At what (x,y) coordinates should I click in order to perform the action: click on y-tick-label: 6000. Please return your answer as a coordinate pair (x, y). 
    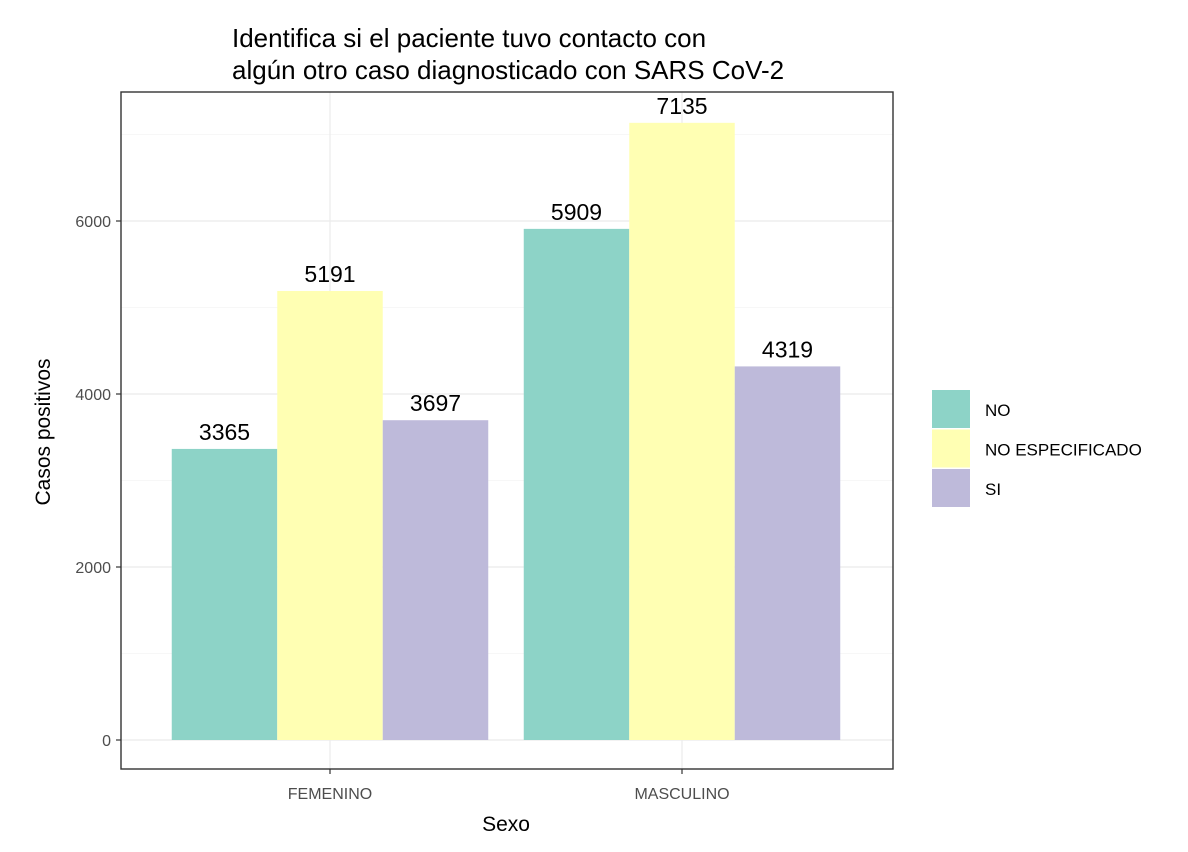
    Looking at the image, I should click on (93, 222).